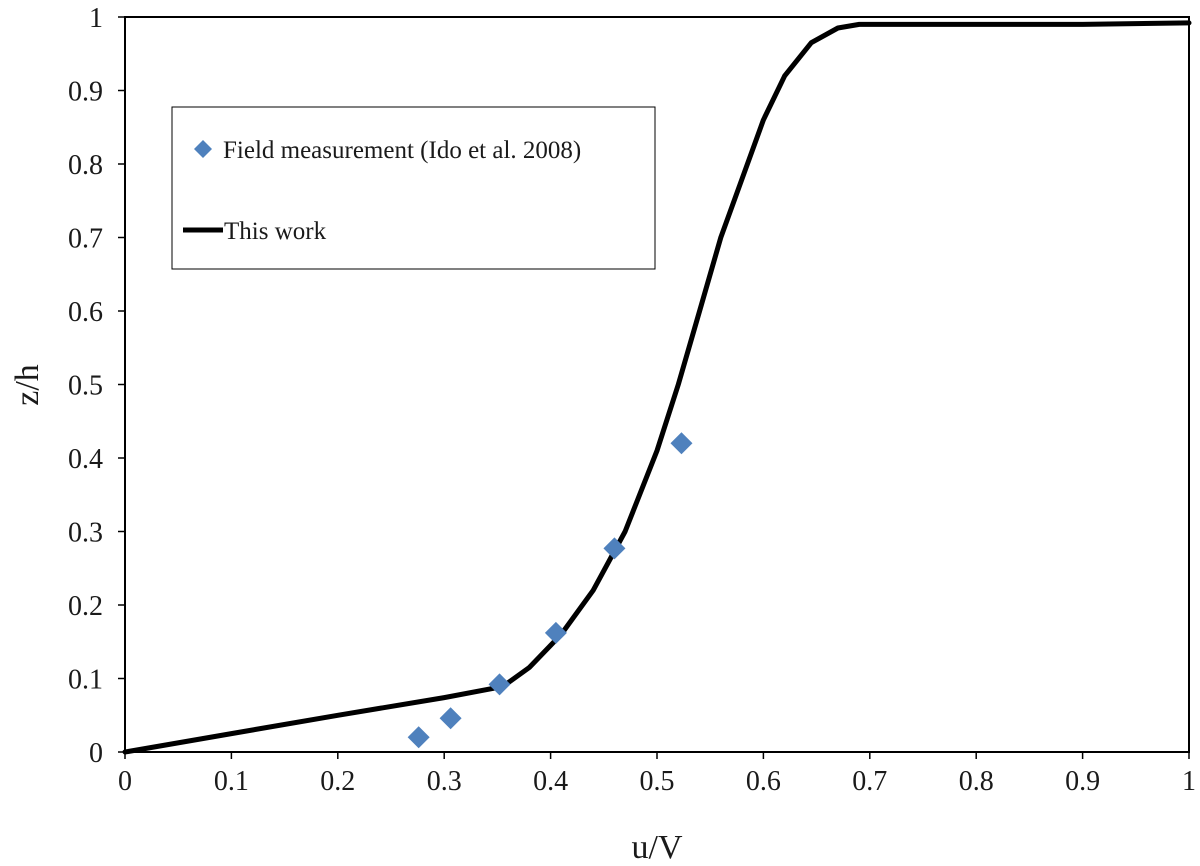  Describe the element at coordinates (85, 459) in the screenshot. I see `y-tick-label: 0.4` at that location.